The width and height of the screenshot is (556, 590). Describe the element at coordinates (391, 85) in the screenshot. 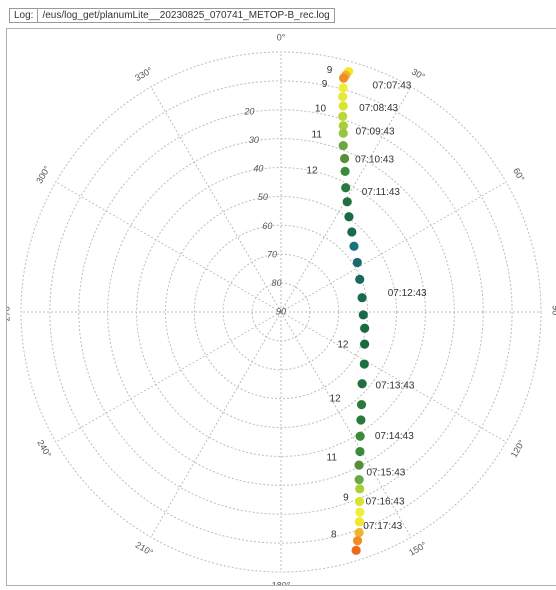

I see `time-label: 07:07:43` at that location.